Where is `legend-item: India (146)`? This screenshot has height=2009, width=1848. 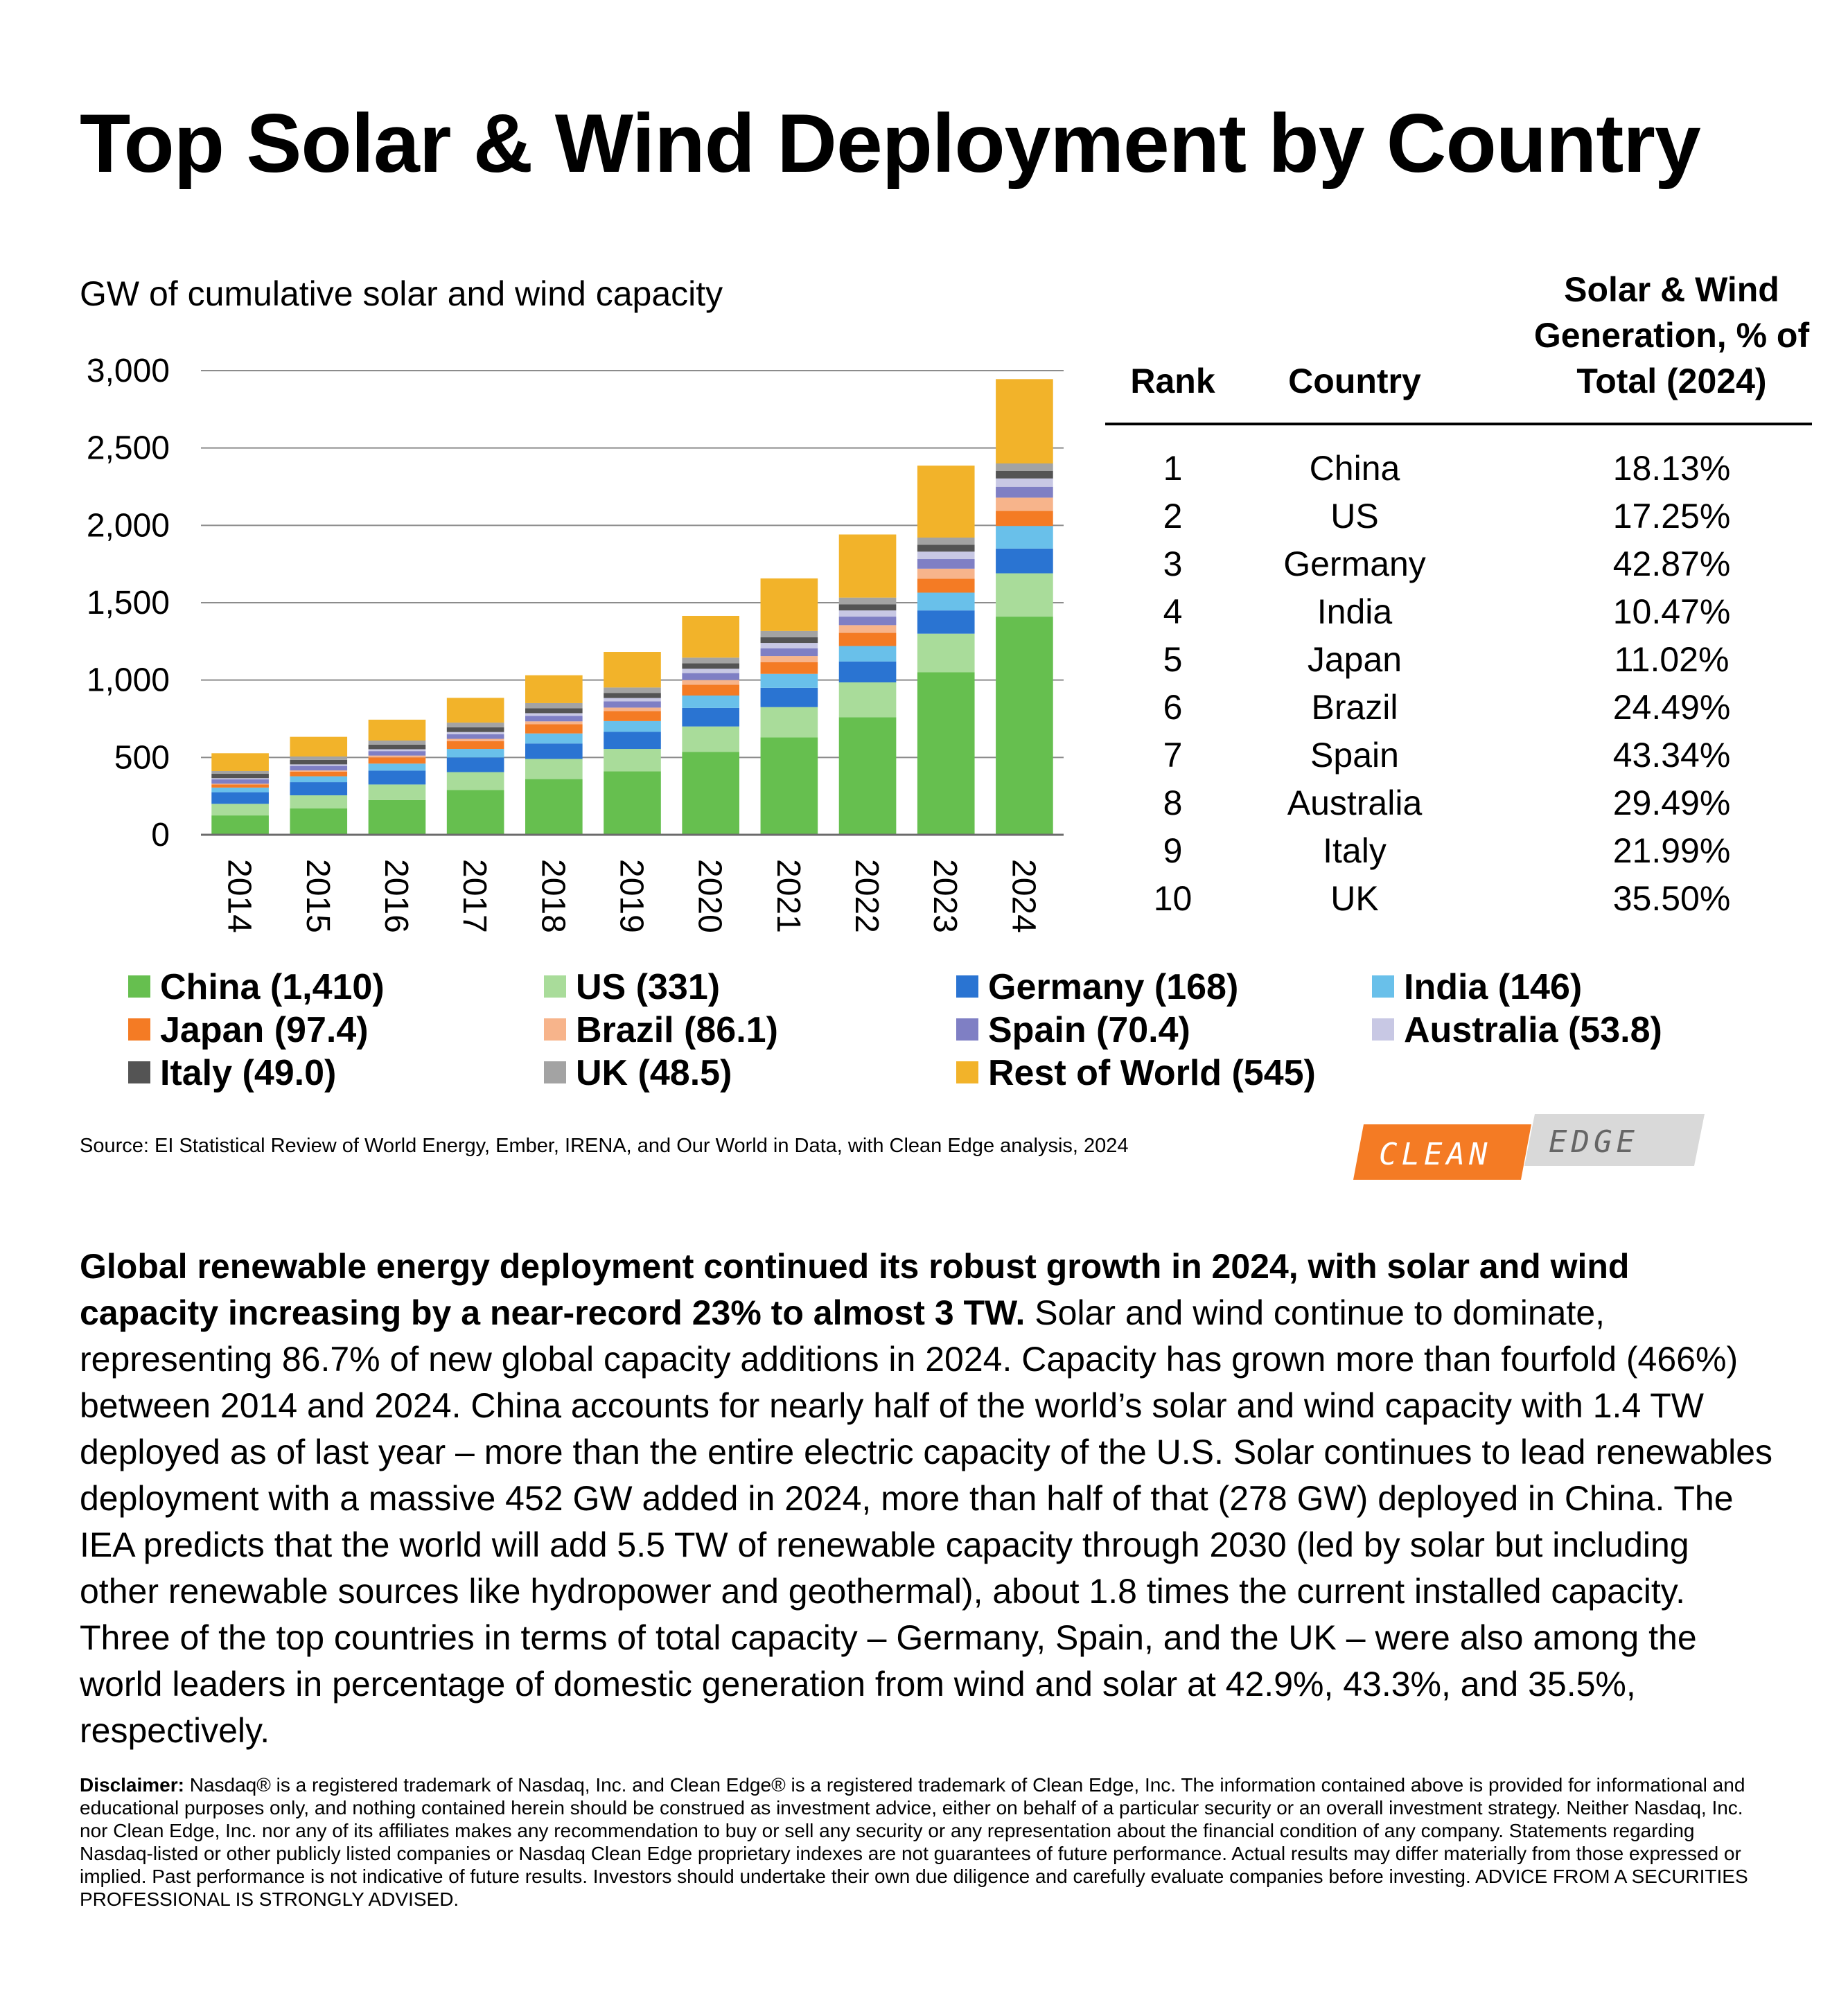 legend-item: India (146) is located at coordinates (1477, 987).